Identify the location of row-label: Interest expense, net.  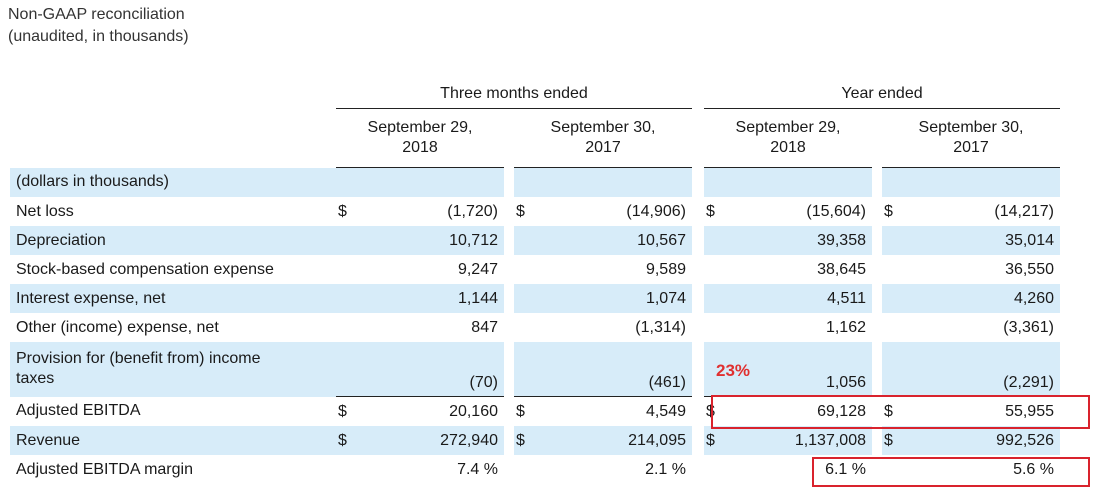
(173, 298).